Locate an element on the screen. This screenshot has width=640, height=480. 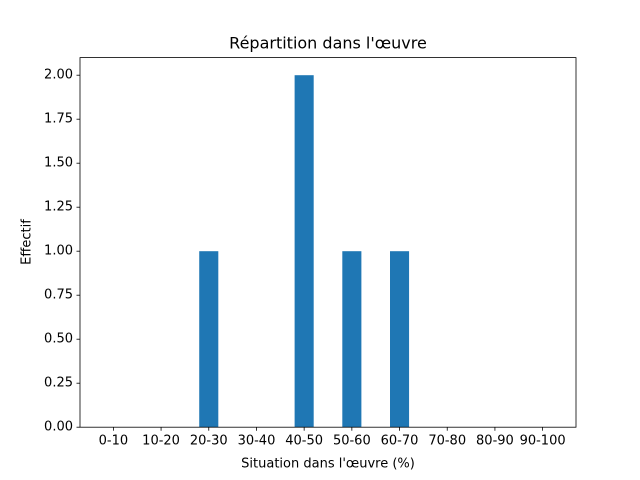
x-tick-label: 30-40 is located at coordinates (257, 441).